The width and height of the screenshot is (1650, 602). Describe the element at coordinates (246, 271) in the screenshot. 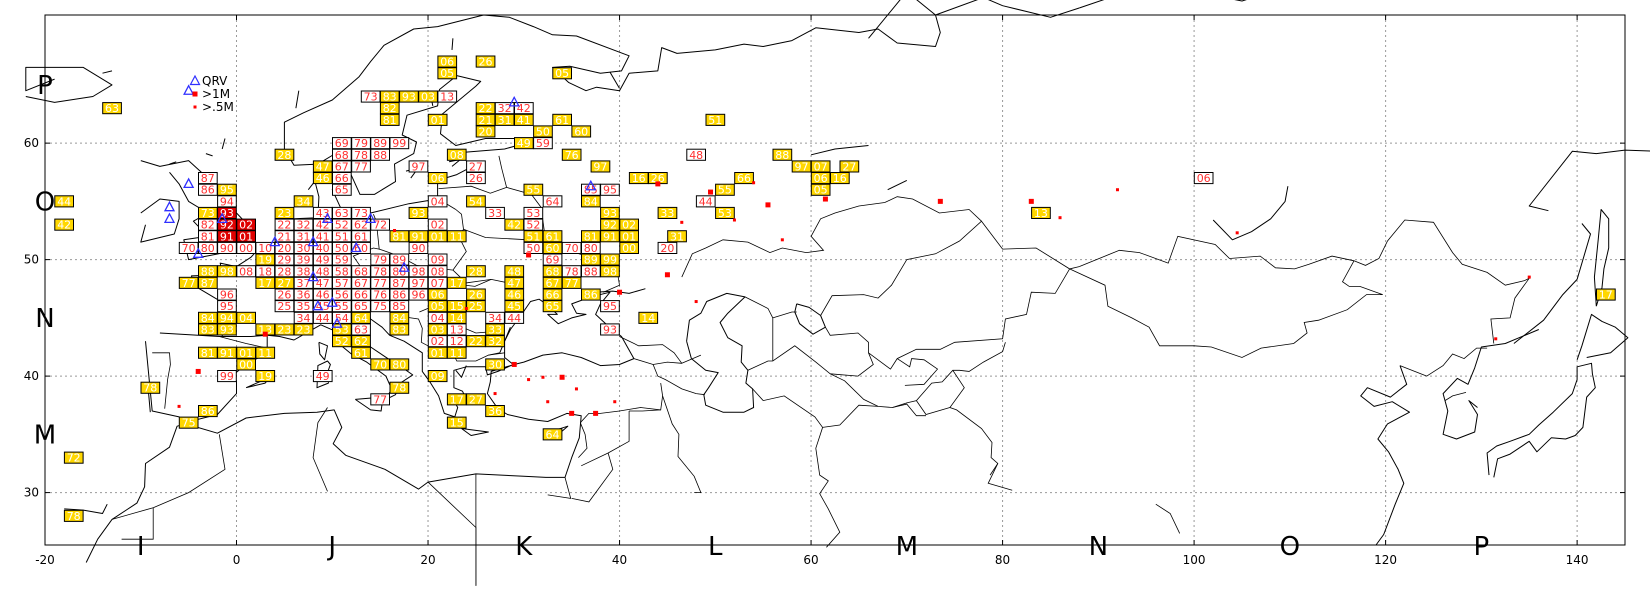

I see `grid-square-cell: 08` at that location.